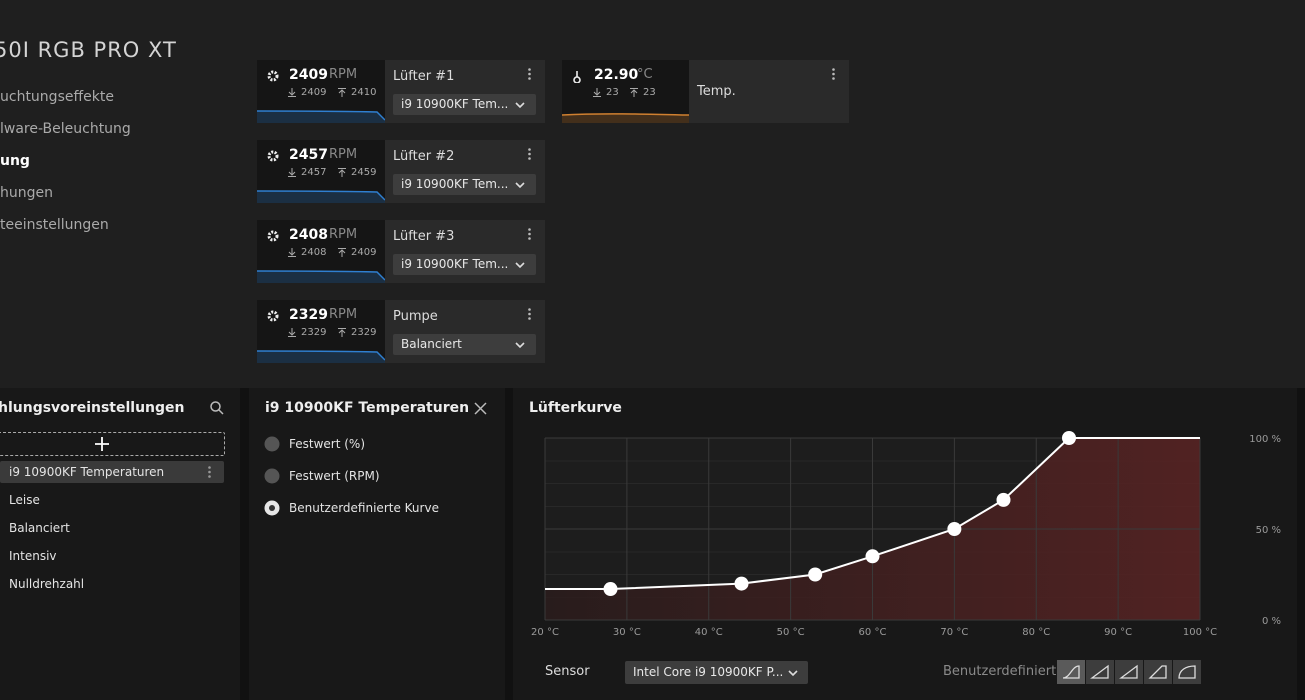 The image size is (1305, 700). What do you see at coordinates (334, 476) in the screenshot?
I see `option-label: Festwert (RPM)` at bounding box center [334, 476].